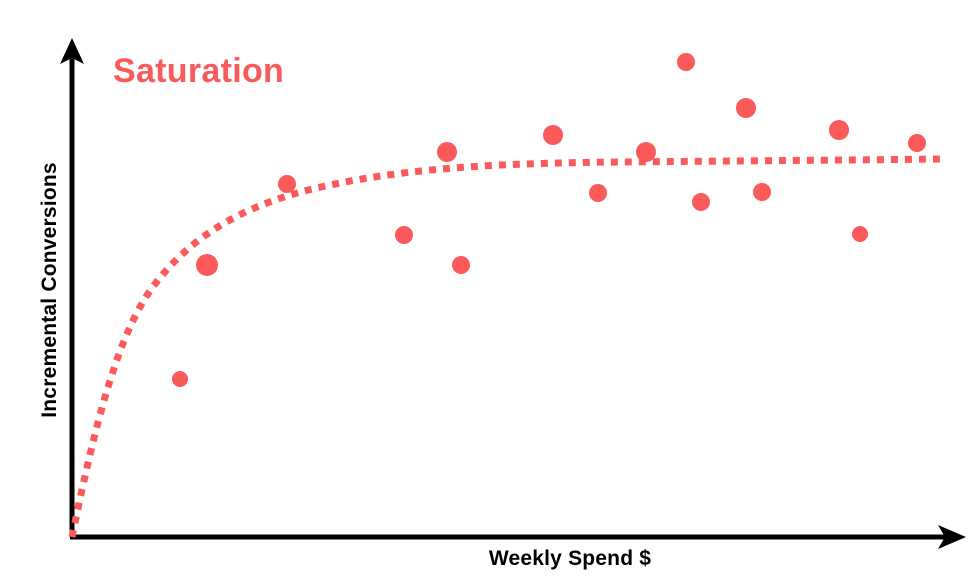 Image resolution: width=980 pixels, height=577 pixels. I want to click on x-axis-label: Weekly Spend $, so click(570, 558).